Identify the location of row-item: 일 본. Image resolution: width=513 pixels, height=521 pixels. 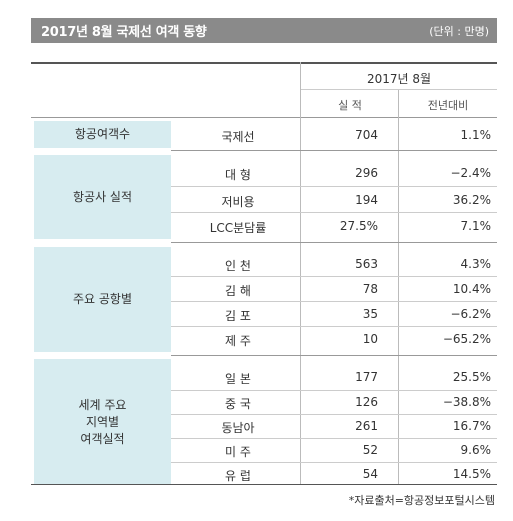
(238, 379).